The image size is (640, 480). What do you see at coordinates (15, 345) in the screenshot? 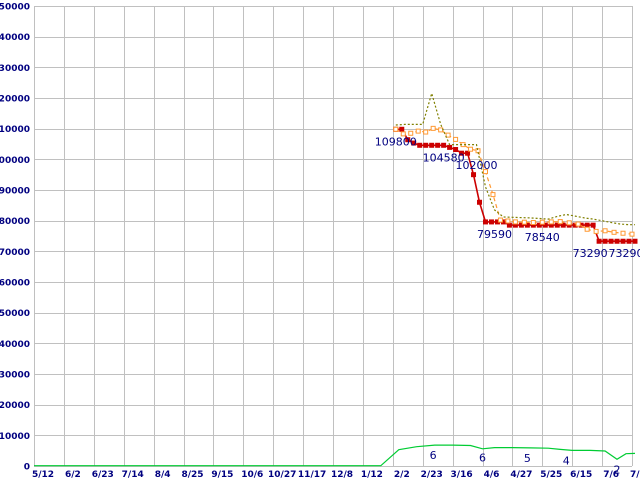
I see `y-axis-tick-label: 40000` at bounding box center [15, 345].